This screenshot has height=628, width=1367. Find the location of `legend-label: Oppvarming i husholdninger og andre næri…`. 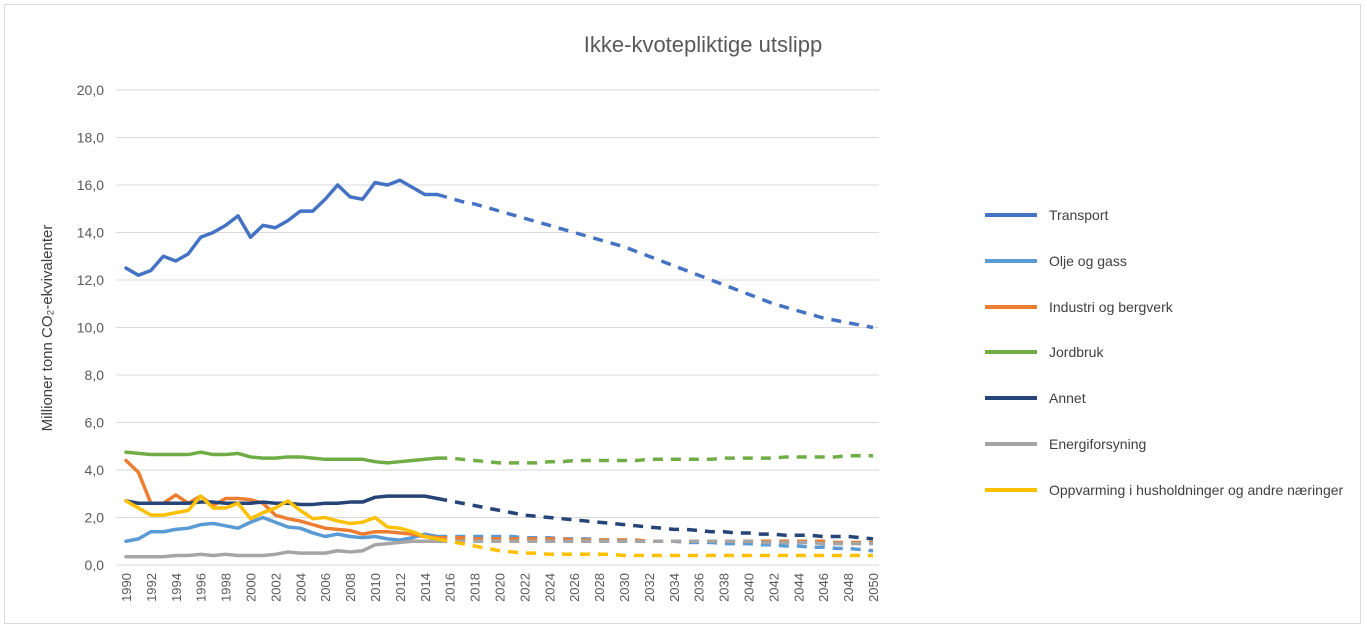

legend-label: Oppvarming i husholdninger og andre næri… is located at coordinates (1196, 489).